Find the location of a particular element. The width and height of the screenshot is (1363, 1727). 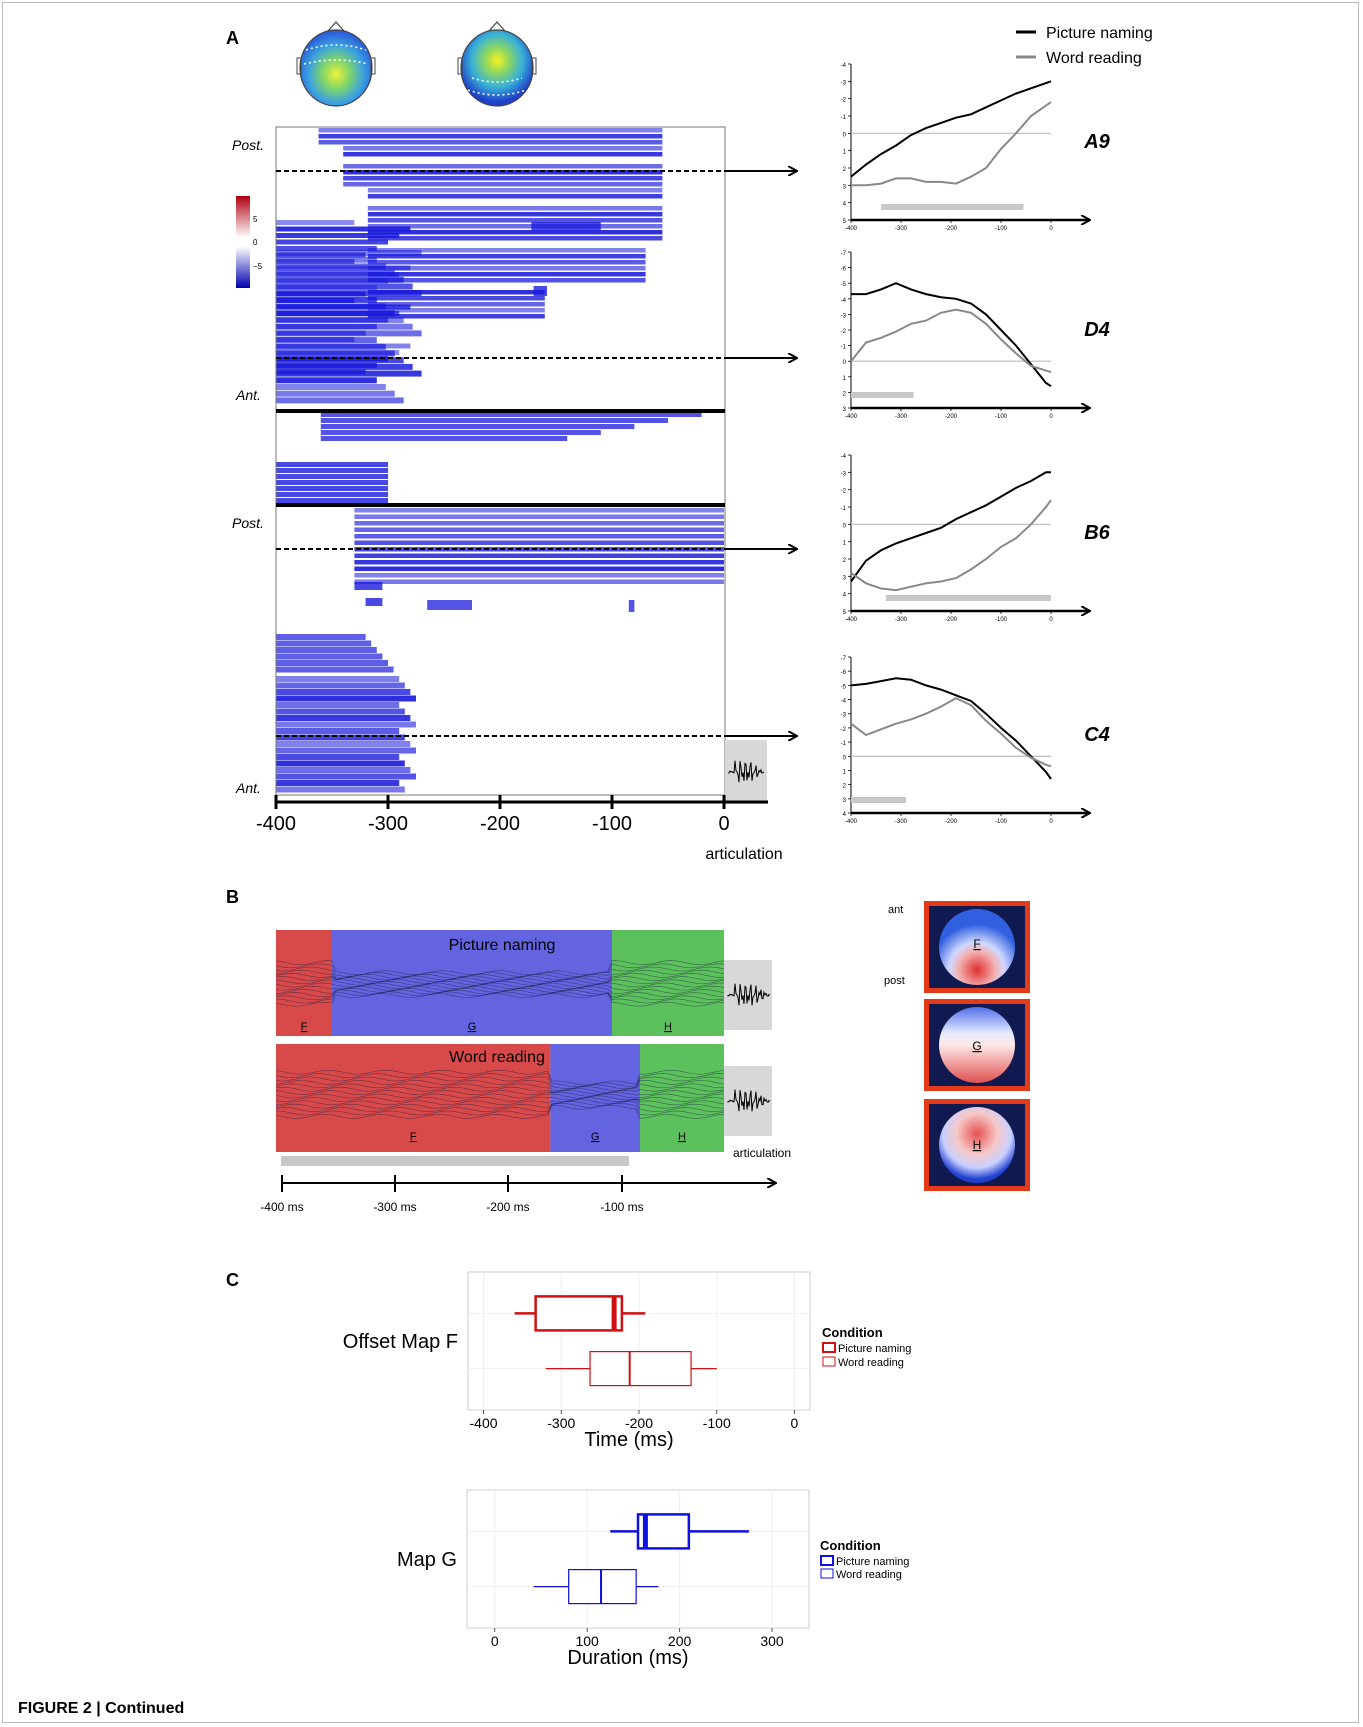

figure-caption: FIGURE 2 | Continued is located at coordinates (101, 1708).